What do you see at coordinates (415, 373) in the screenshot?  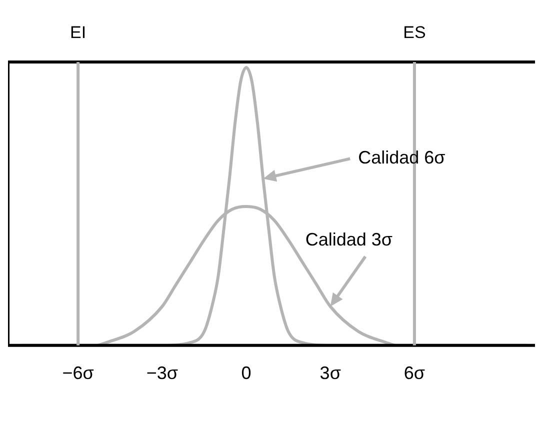 I see `x-tick-label: 6σ` at bounding box center [415, 373].